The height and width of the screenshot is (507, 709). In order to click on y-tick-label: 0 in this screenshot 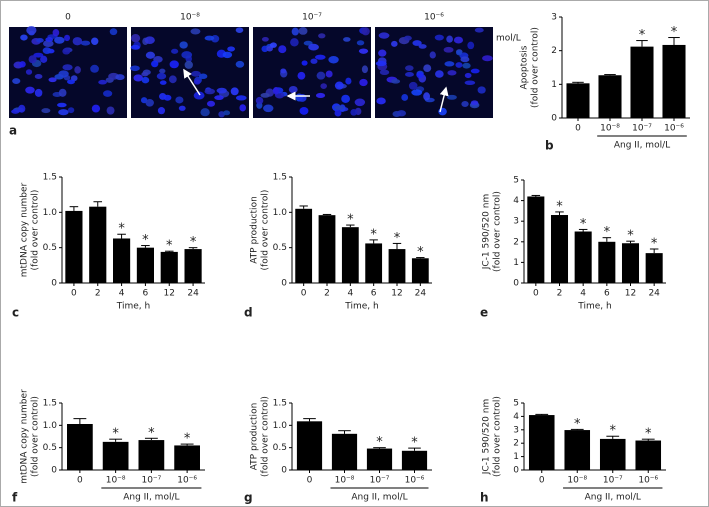, I will do `click(284, 471)`.